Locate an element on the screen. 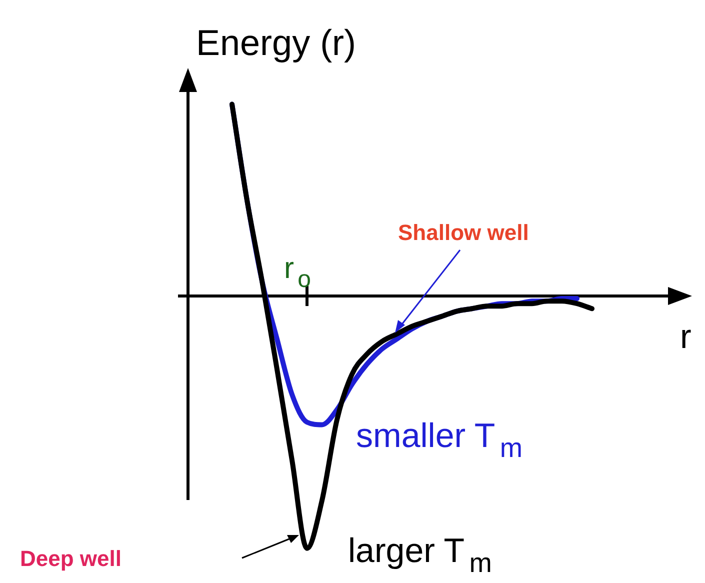 Image resolution: width=705 pixels, height=583 pixels. y-axis-title: Energy (r) is located at coordinates (276, 42).